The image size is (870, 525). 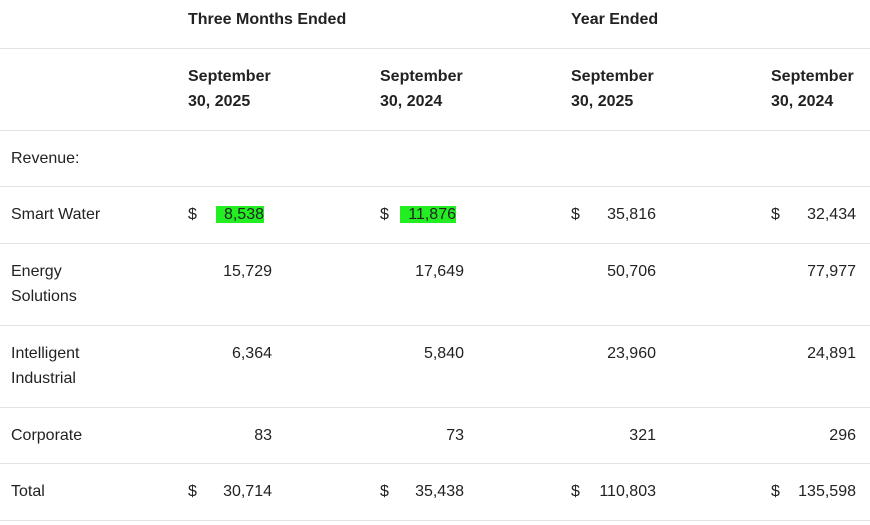 I want to click on table-row: Smart Water $8,538 $11,876 $35,816 $32,434, so click(x=435, y=215).